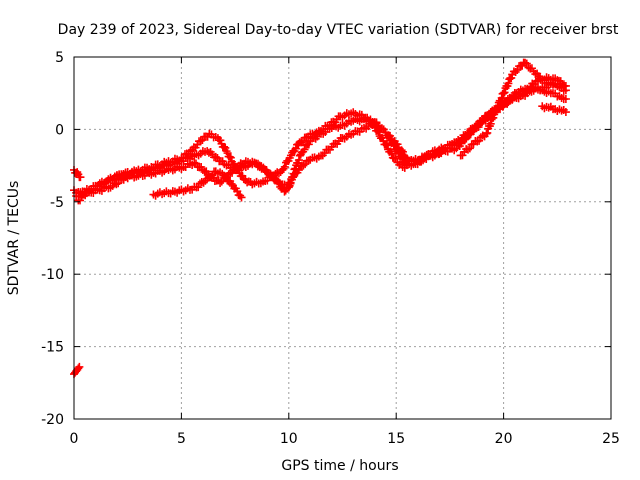  I want to click on x-tick-label: 15, so click(396, 439).